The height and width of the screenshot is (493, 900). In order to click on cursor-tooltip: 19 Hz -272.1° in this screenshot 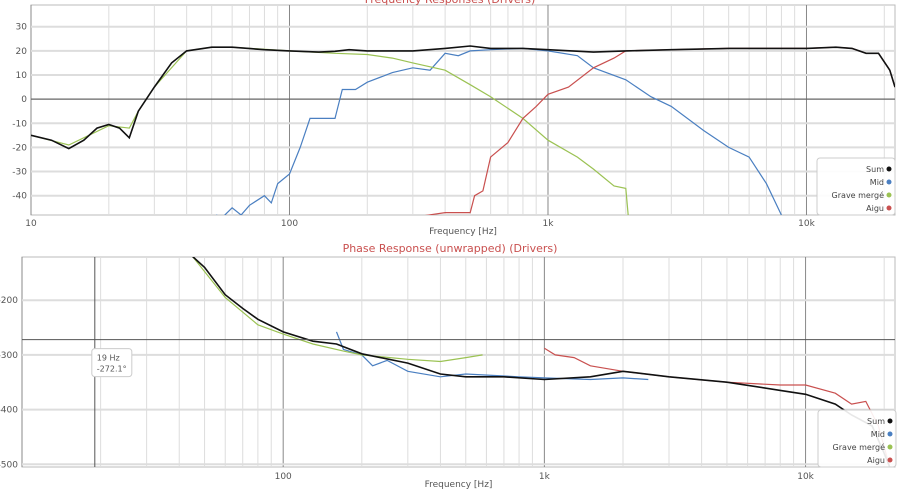, I will do `click(112, 363)`.